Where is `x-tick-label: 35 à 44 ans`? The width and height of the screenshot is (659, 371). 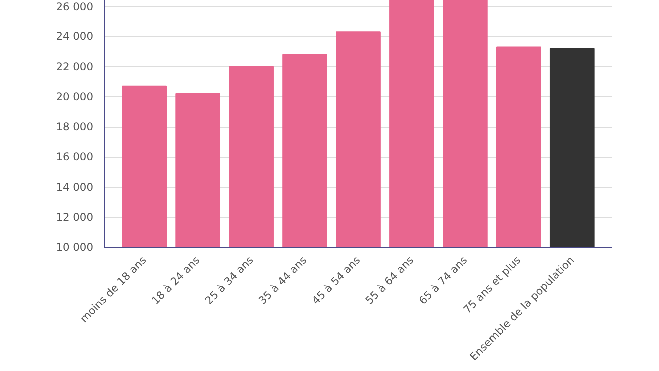 x-tick-label: 35 à 44 ans is located at coordinates (283, 281).